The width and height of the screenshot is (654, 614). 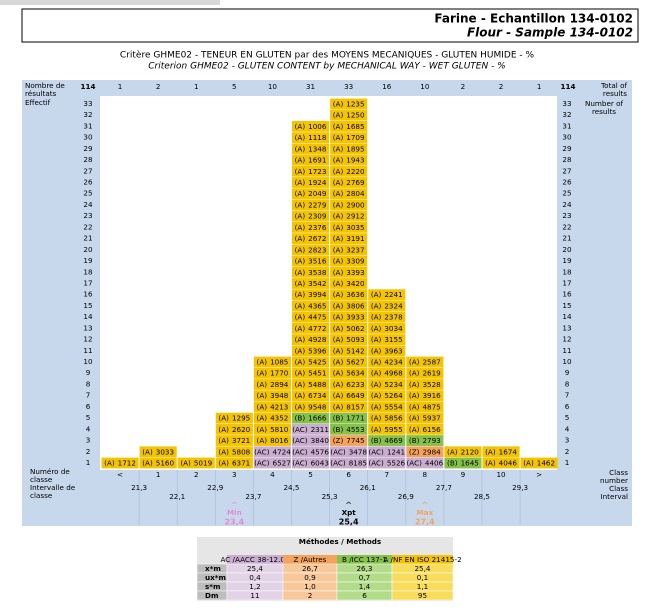 I want to click on cell-label: (A) 4475, so click(x=311, y=317).